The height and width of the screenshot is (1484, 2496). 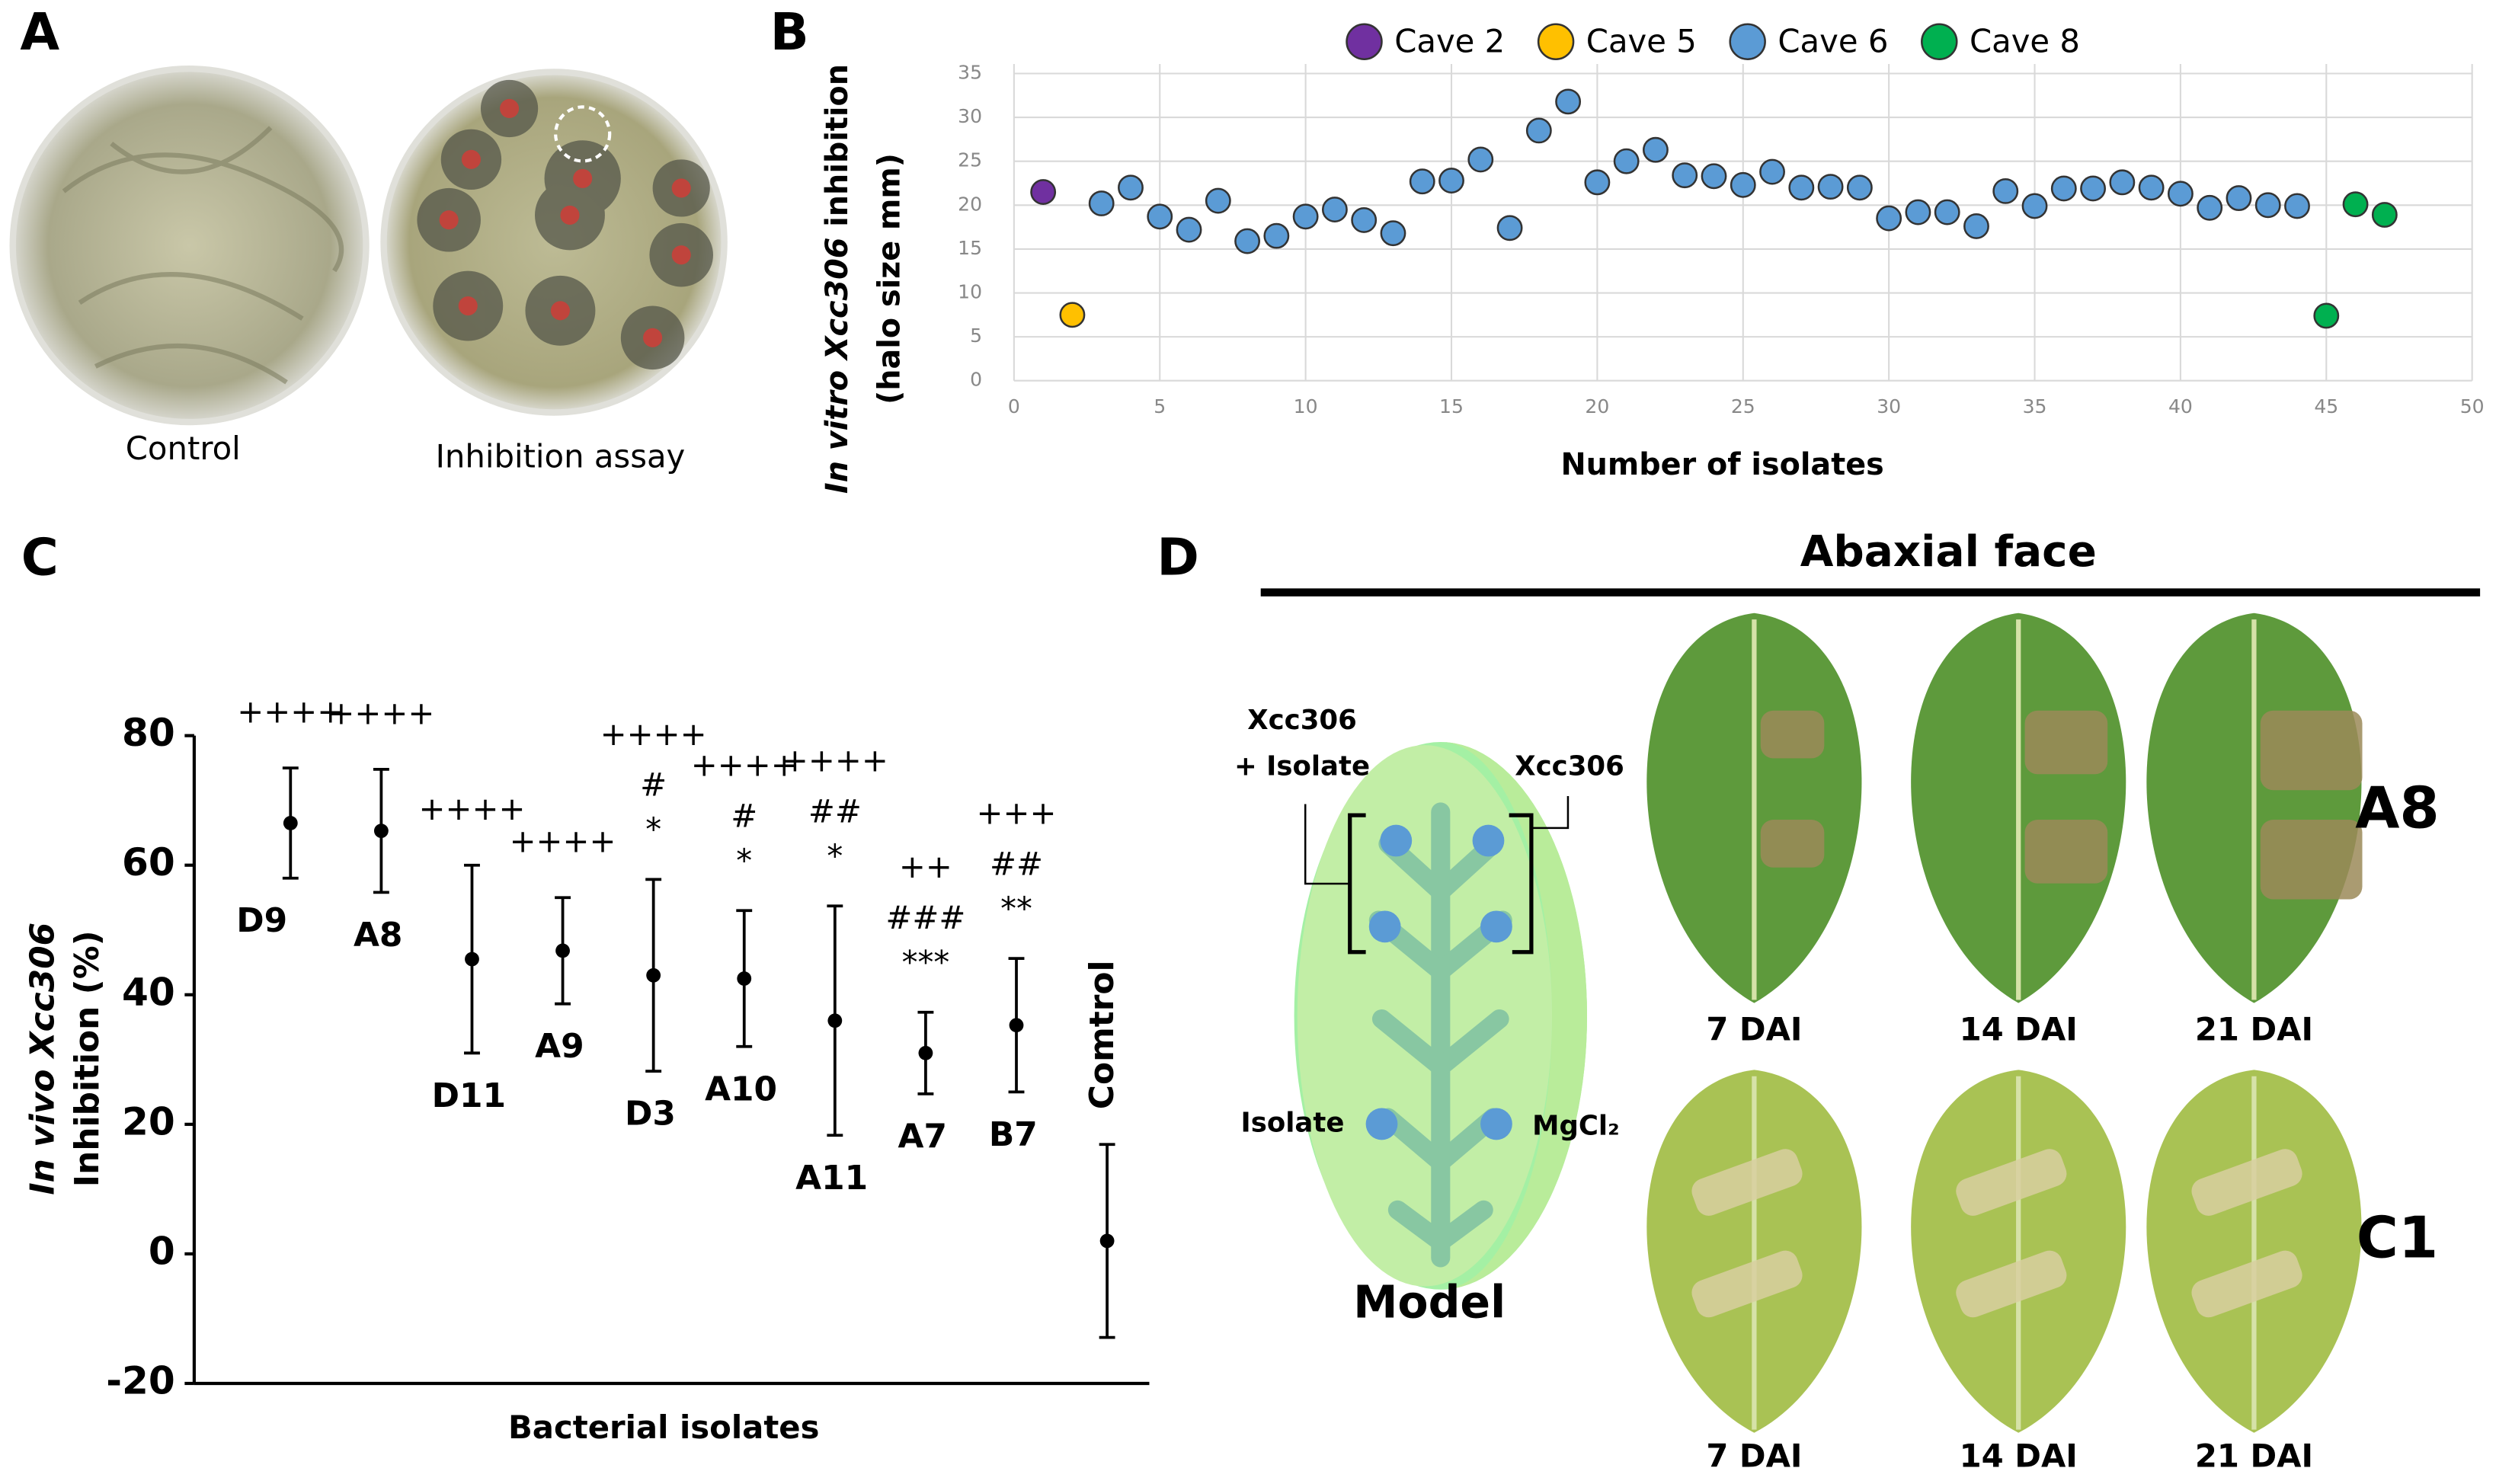 I want to click on y-tick-label: 25, so click(x=970, y=160).